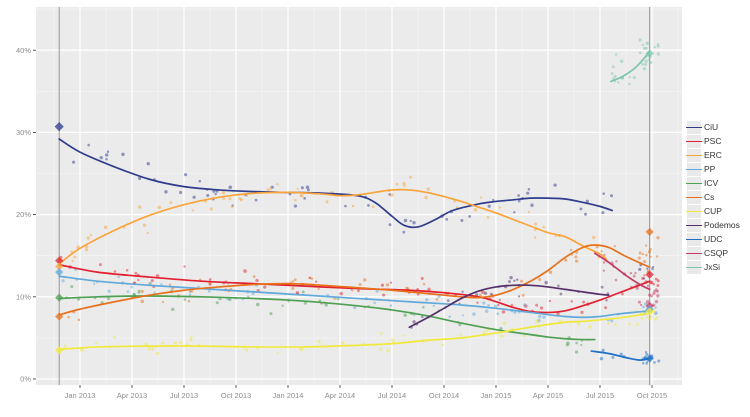  Describe the element at coordinates (713, 155) in the screenshot. I see `legend-label: ERC` at that location.